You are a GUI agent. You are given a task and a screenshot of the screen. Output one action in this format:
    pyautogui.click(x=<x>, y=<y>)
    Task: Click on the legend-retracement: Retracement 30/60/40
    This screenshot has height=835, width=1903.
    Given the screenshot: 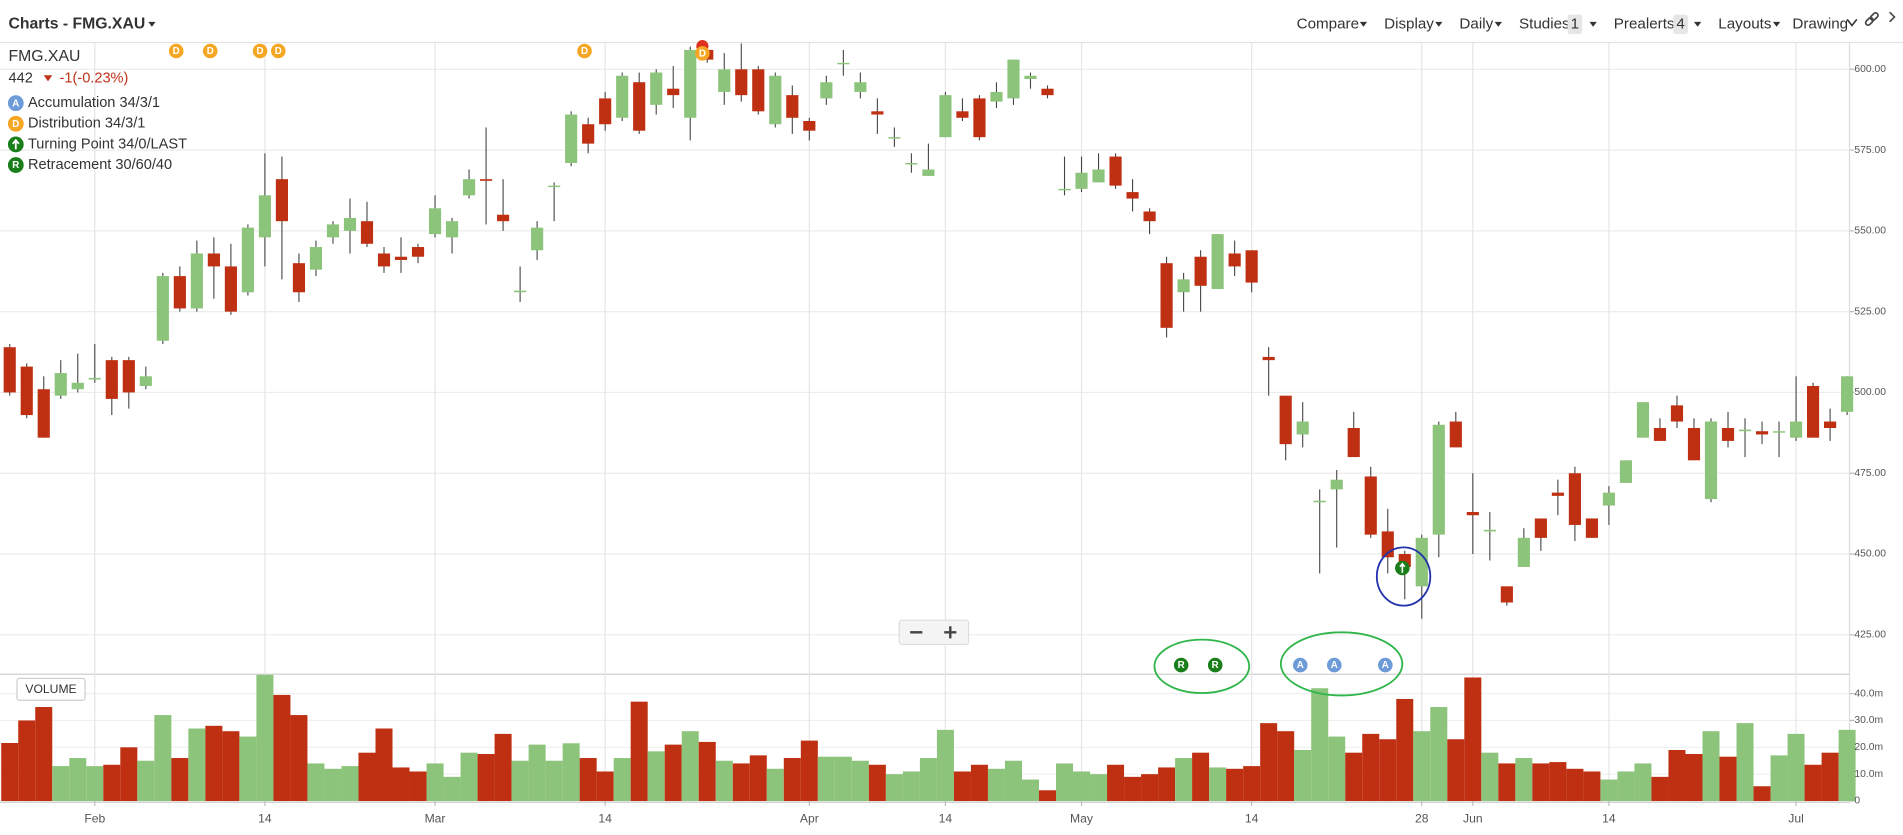 What is the action you would take?
    pyautogui.click(x=100, y=165)
    